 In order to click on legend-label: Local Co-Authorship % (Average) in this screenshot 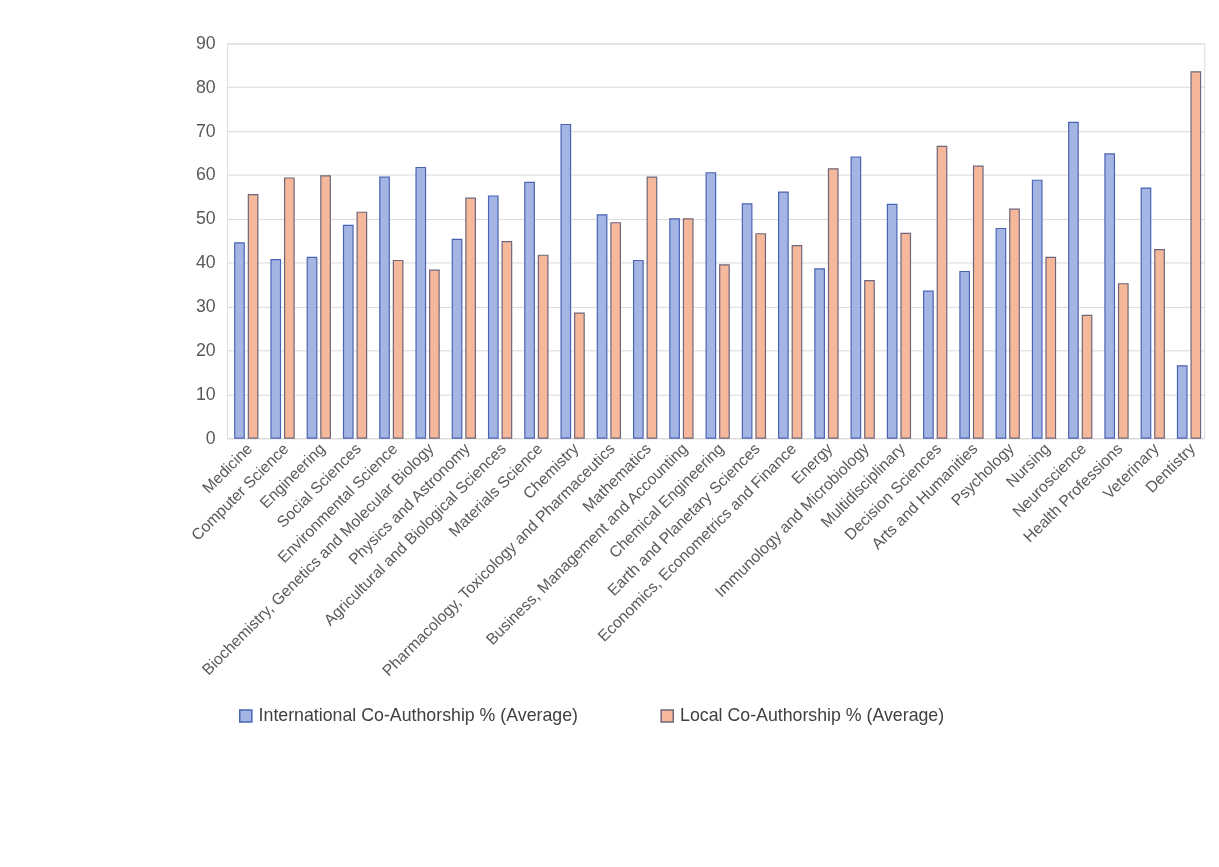, I will do `click(812, 714)`.